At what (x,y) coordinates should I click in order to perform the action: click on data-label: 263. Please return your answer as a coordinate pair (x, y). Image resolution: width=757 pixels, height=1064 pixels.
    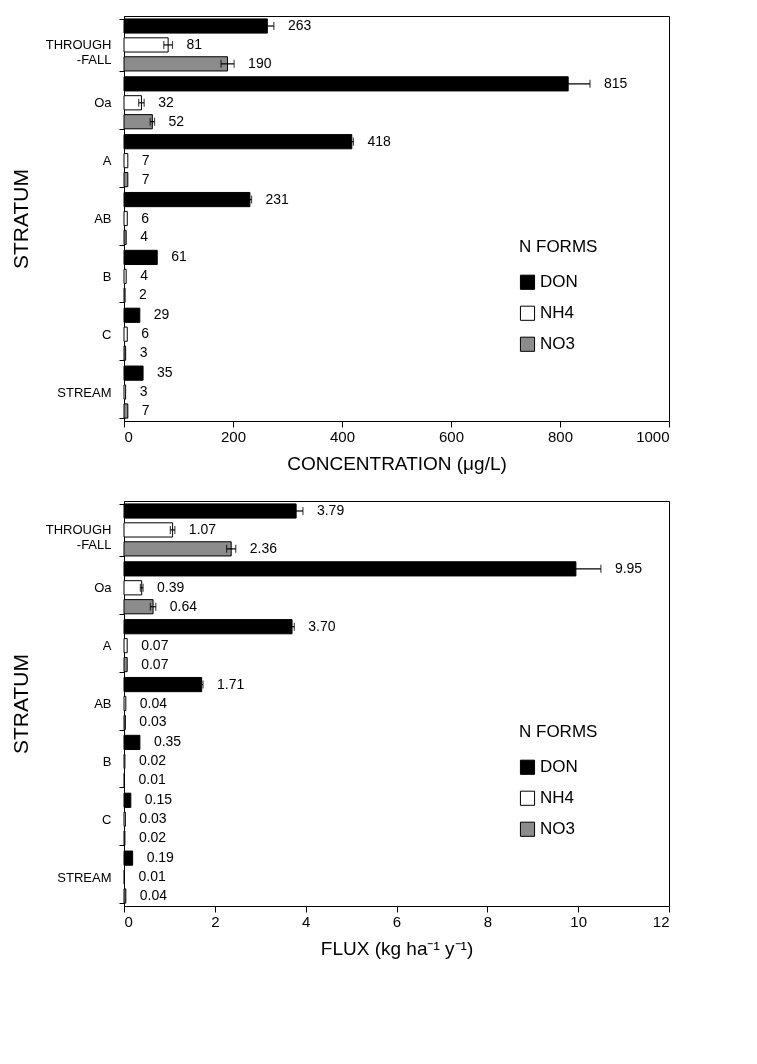
    Looking at the image, I should click on (299, 24).